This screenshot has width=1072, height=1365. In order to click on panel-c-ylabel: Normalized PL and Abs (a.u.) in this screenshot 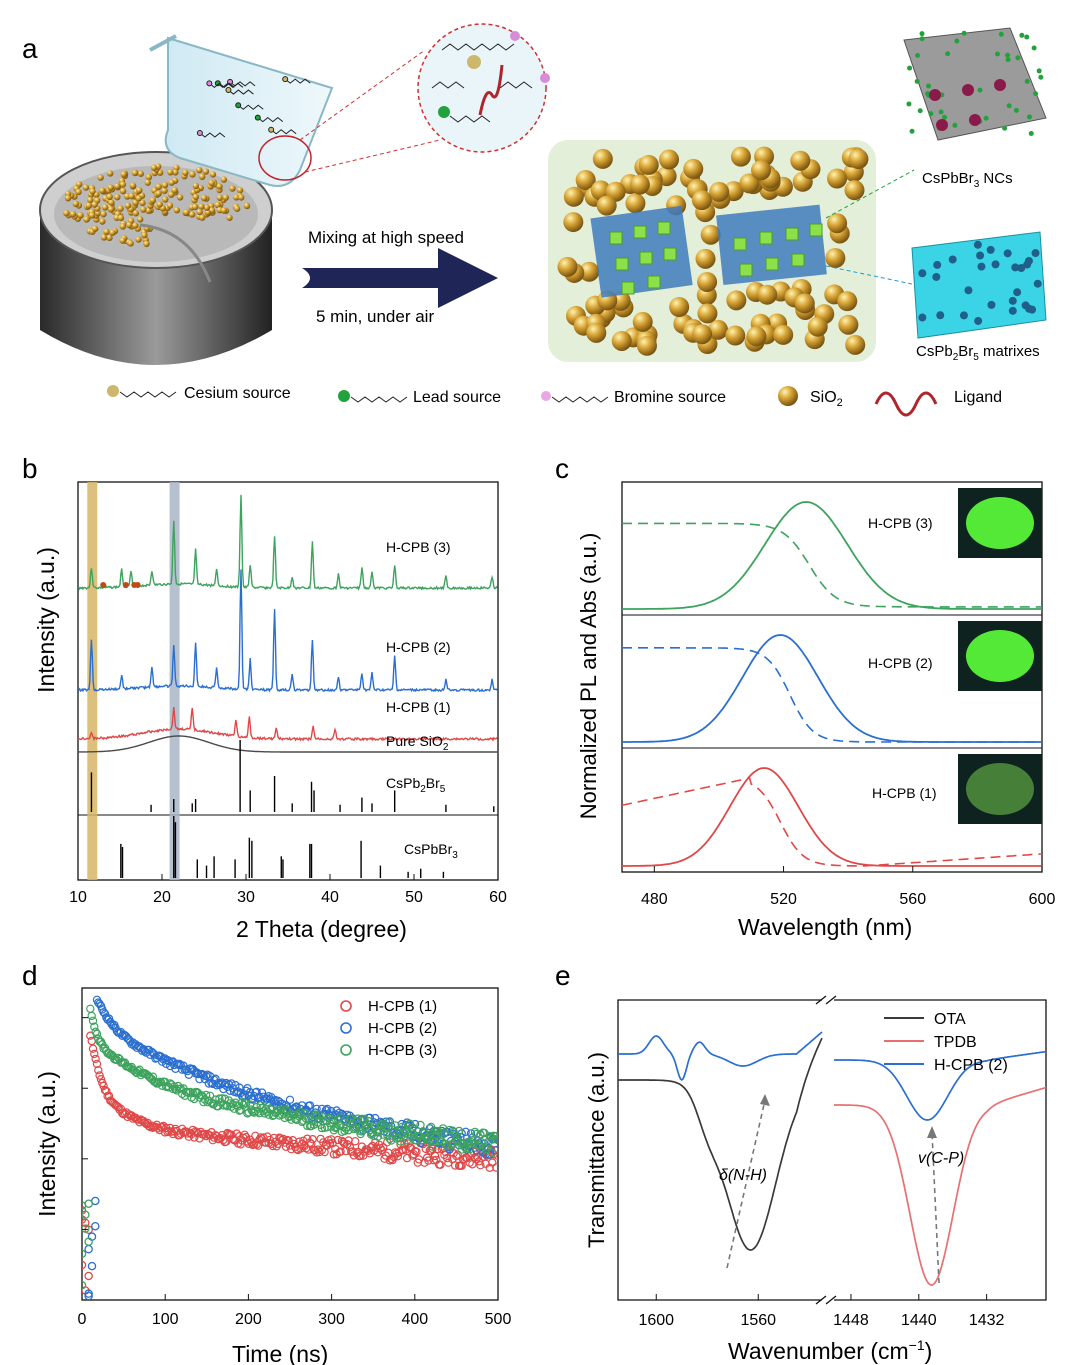, I will do `click(588, 676)`.